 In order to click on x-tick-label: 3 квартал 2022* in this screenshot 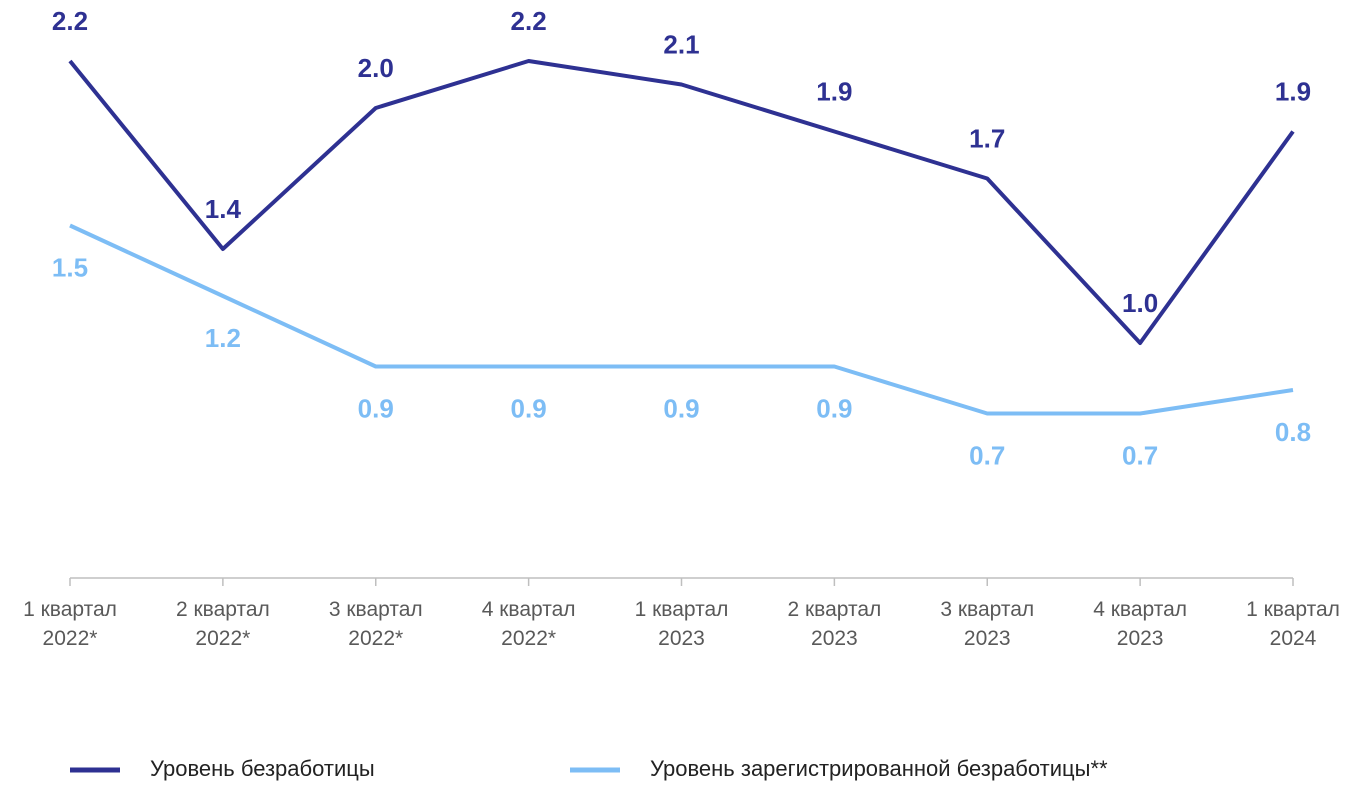, I will do `click(376, 624)`.